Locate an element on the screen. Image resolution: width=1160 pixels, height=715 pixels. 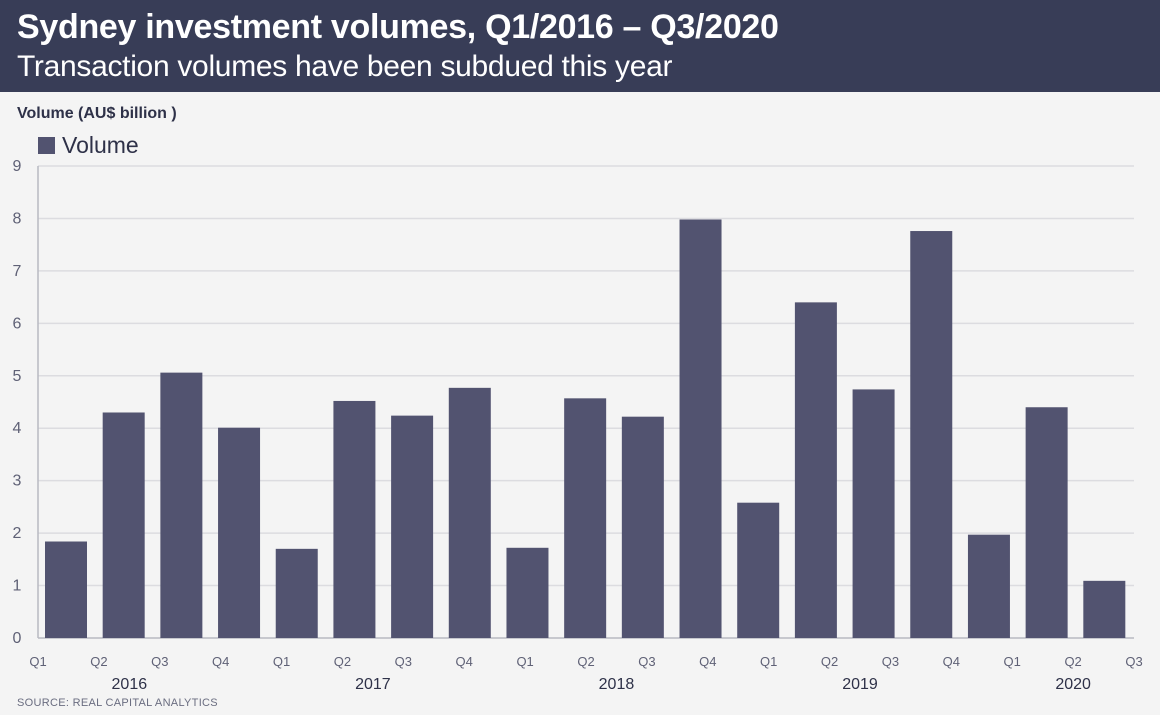
y-tick-label: 2 is located at coordinates (17, 533).